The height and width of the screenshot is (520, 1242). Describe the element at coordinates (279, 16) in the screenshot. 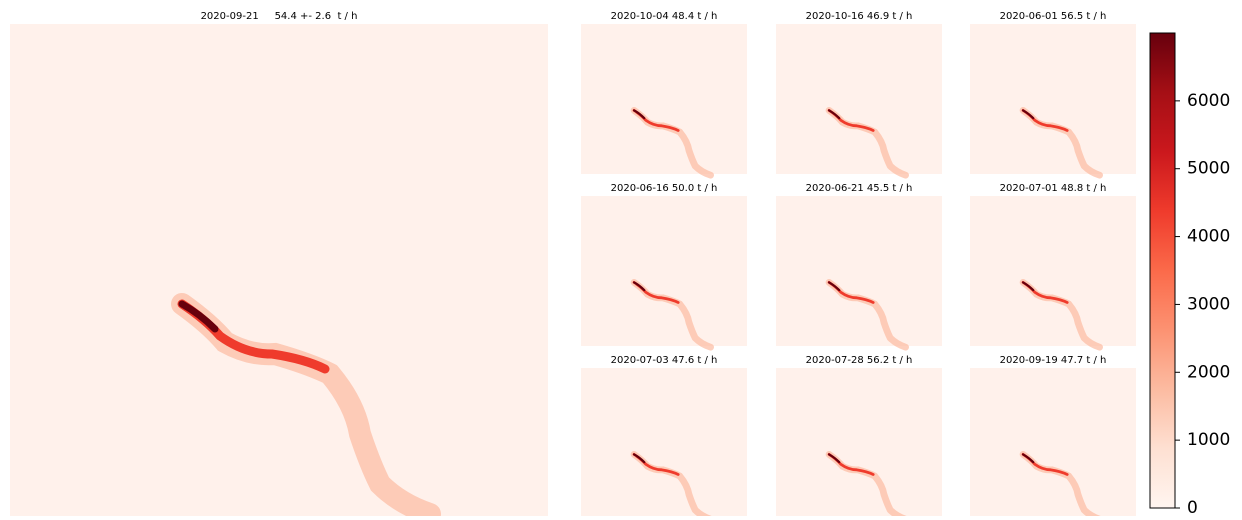

I see `main-title: 2020-09-21 54.4 +- 2.6 t / h` at that location.